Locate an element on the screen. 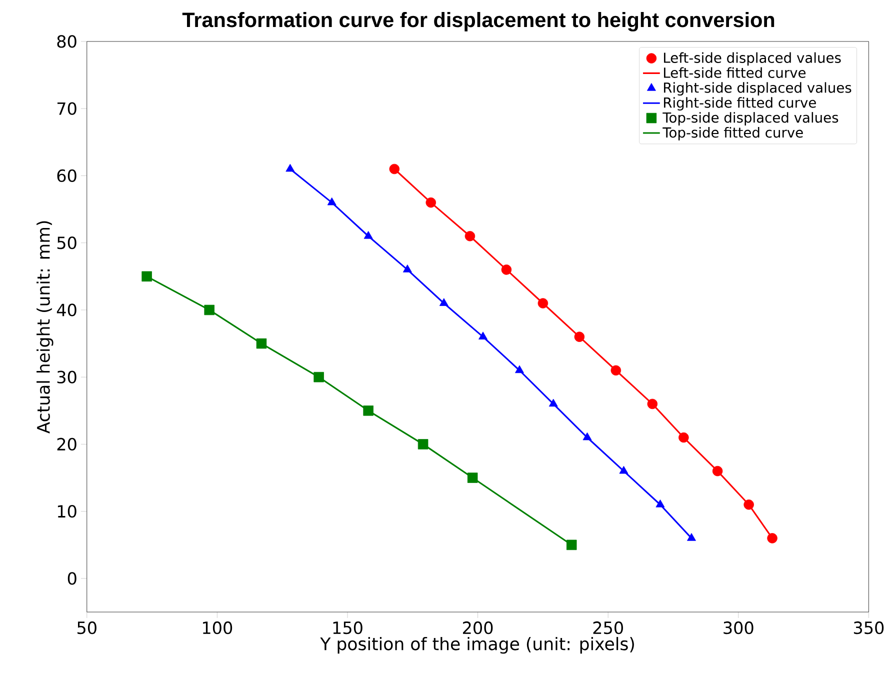 This screenshot has height=679, width=888. y-tick-label: 40 is located at coordinates (66, 310).